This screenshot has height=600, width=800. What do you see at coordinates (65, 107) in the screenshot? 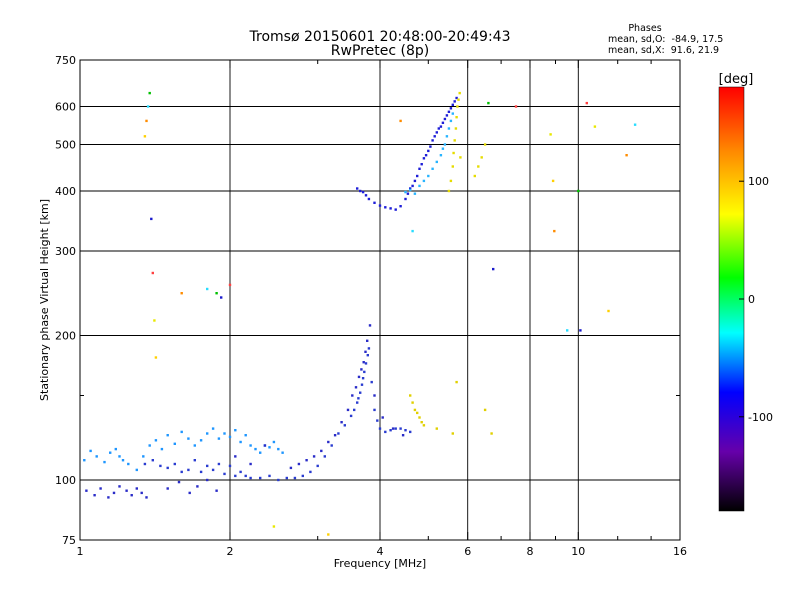
I see `y-tick-label: 600` at bounding box center [65, 107].